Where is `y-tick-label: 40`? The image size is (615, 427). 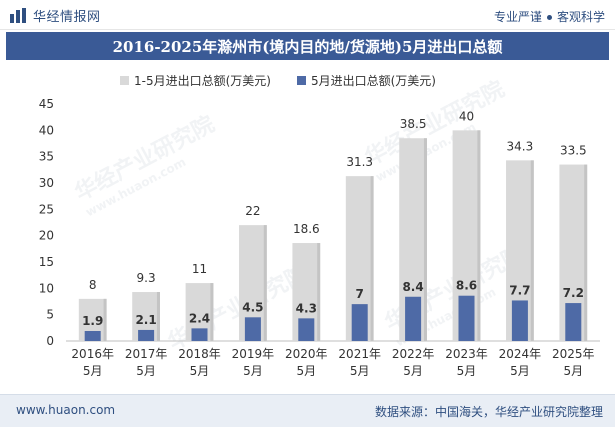
y-tick-label: 40 is located at coordinates (46, 130).